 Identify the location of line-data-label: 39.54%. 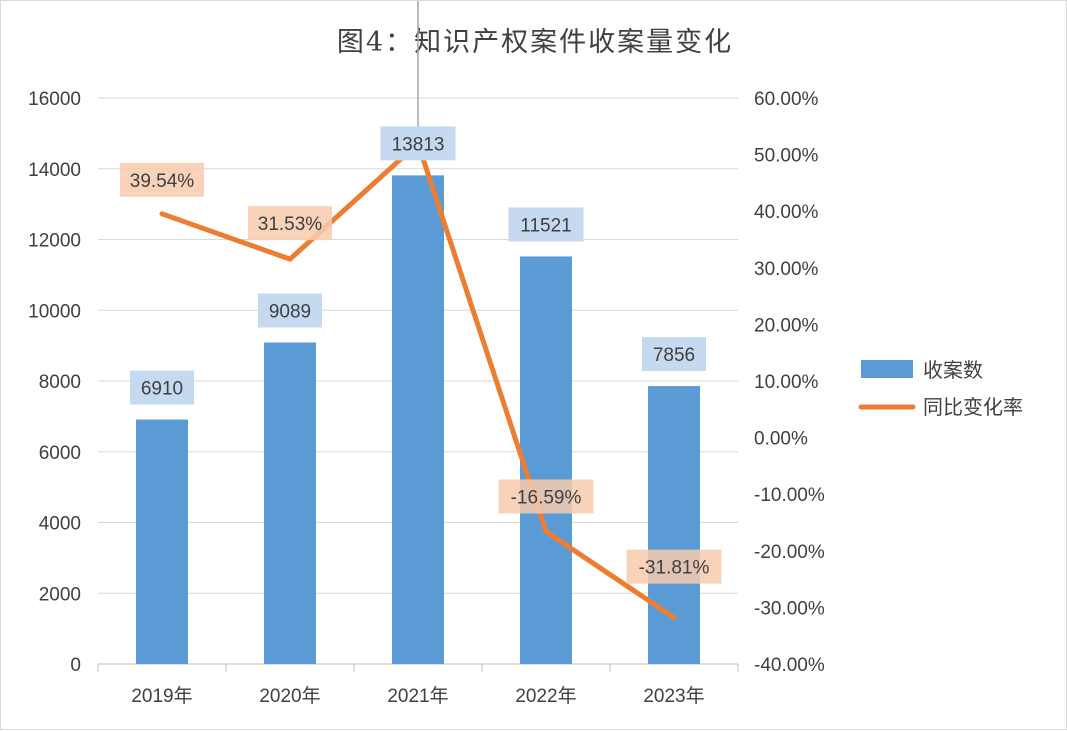
(162, 180).